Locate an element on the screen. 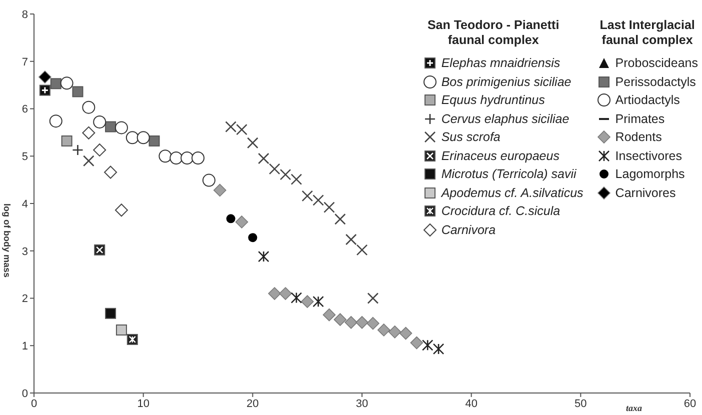  y-tick-label: 4 is located at coordinates (25, 204).